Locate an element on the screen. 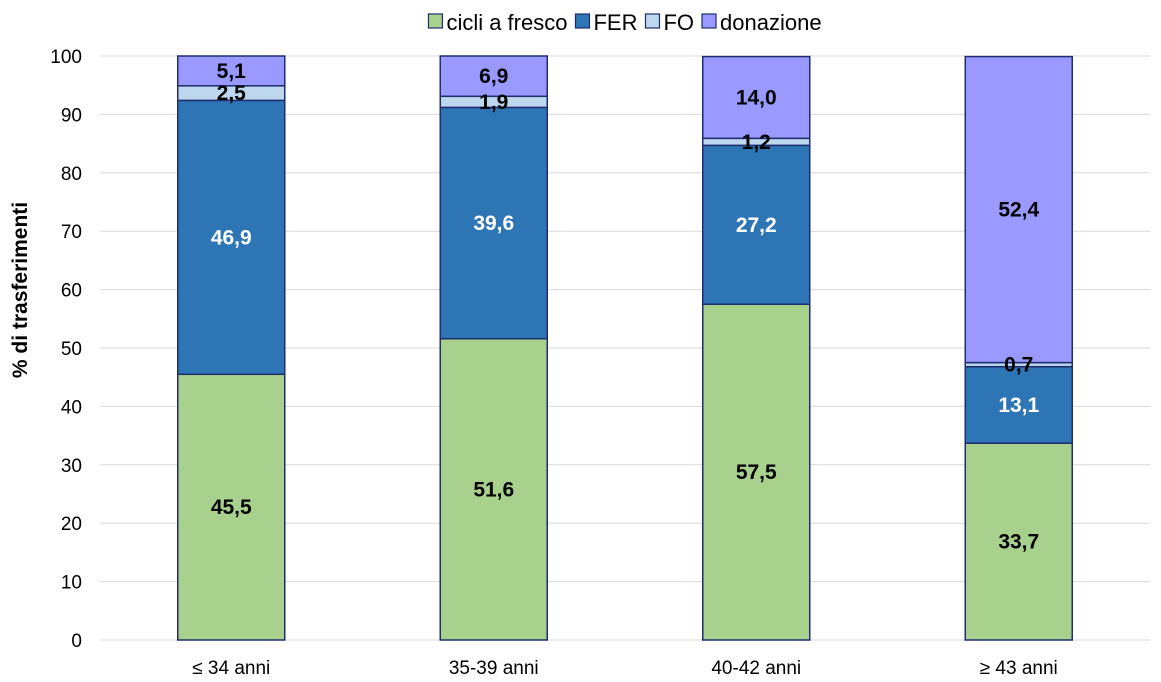 The width and height of the screenshot is (1161, 682). x-tick-label-3: ≥ 43 anni is located at coordinates (1019, 668).